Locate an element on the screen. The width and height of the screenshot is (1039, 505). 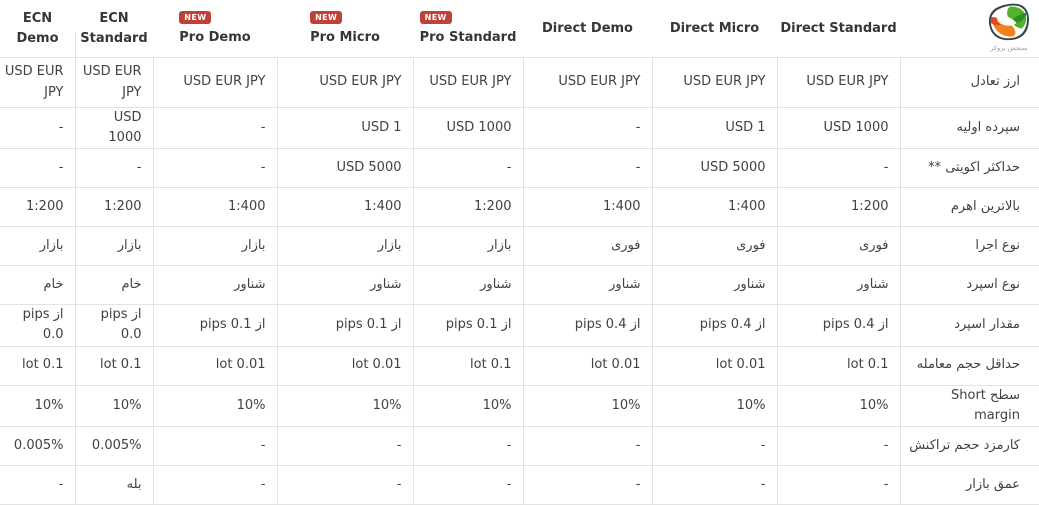
column-header-direct-demo: Direct Demo is located at coordinates (587, 29).